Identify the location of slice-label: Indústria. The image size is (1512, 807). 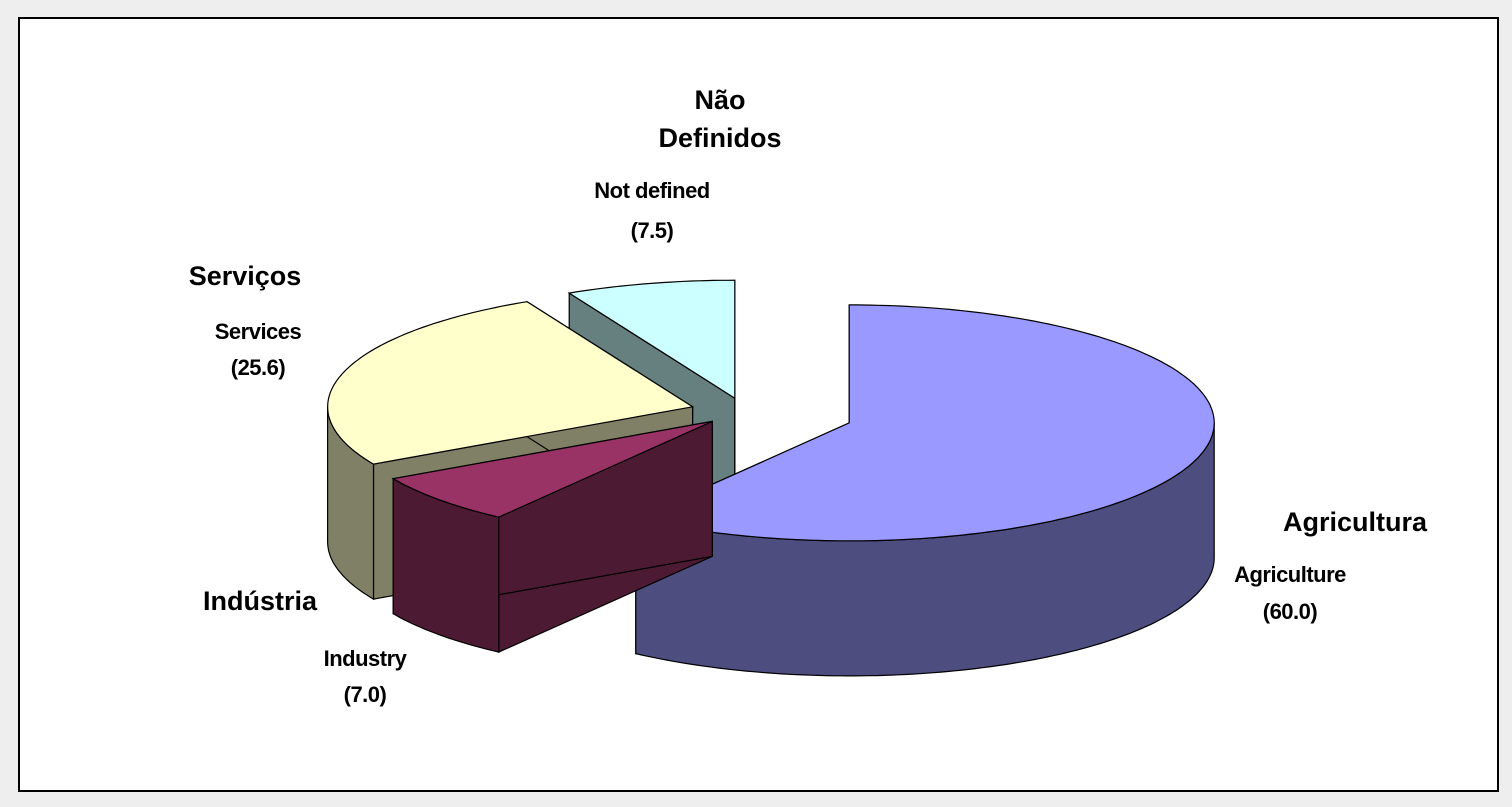
(259, 601).